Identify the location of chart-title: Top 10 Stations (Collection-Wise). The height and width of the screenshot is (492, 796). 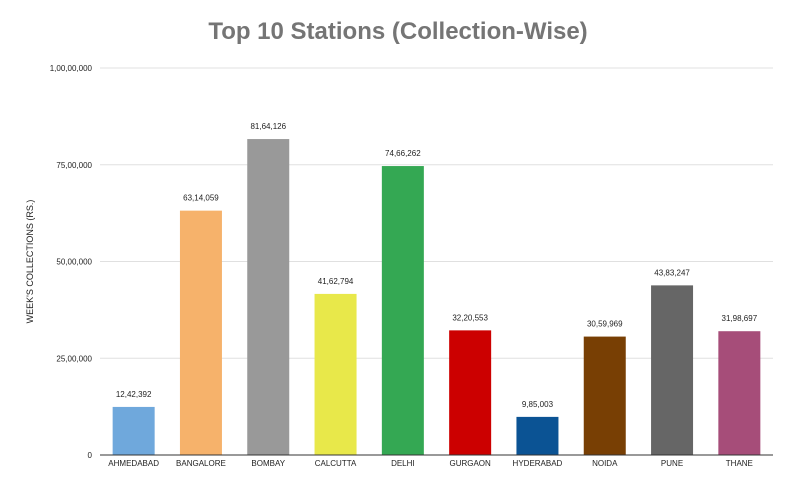
(398, 31).